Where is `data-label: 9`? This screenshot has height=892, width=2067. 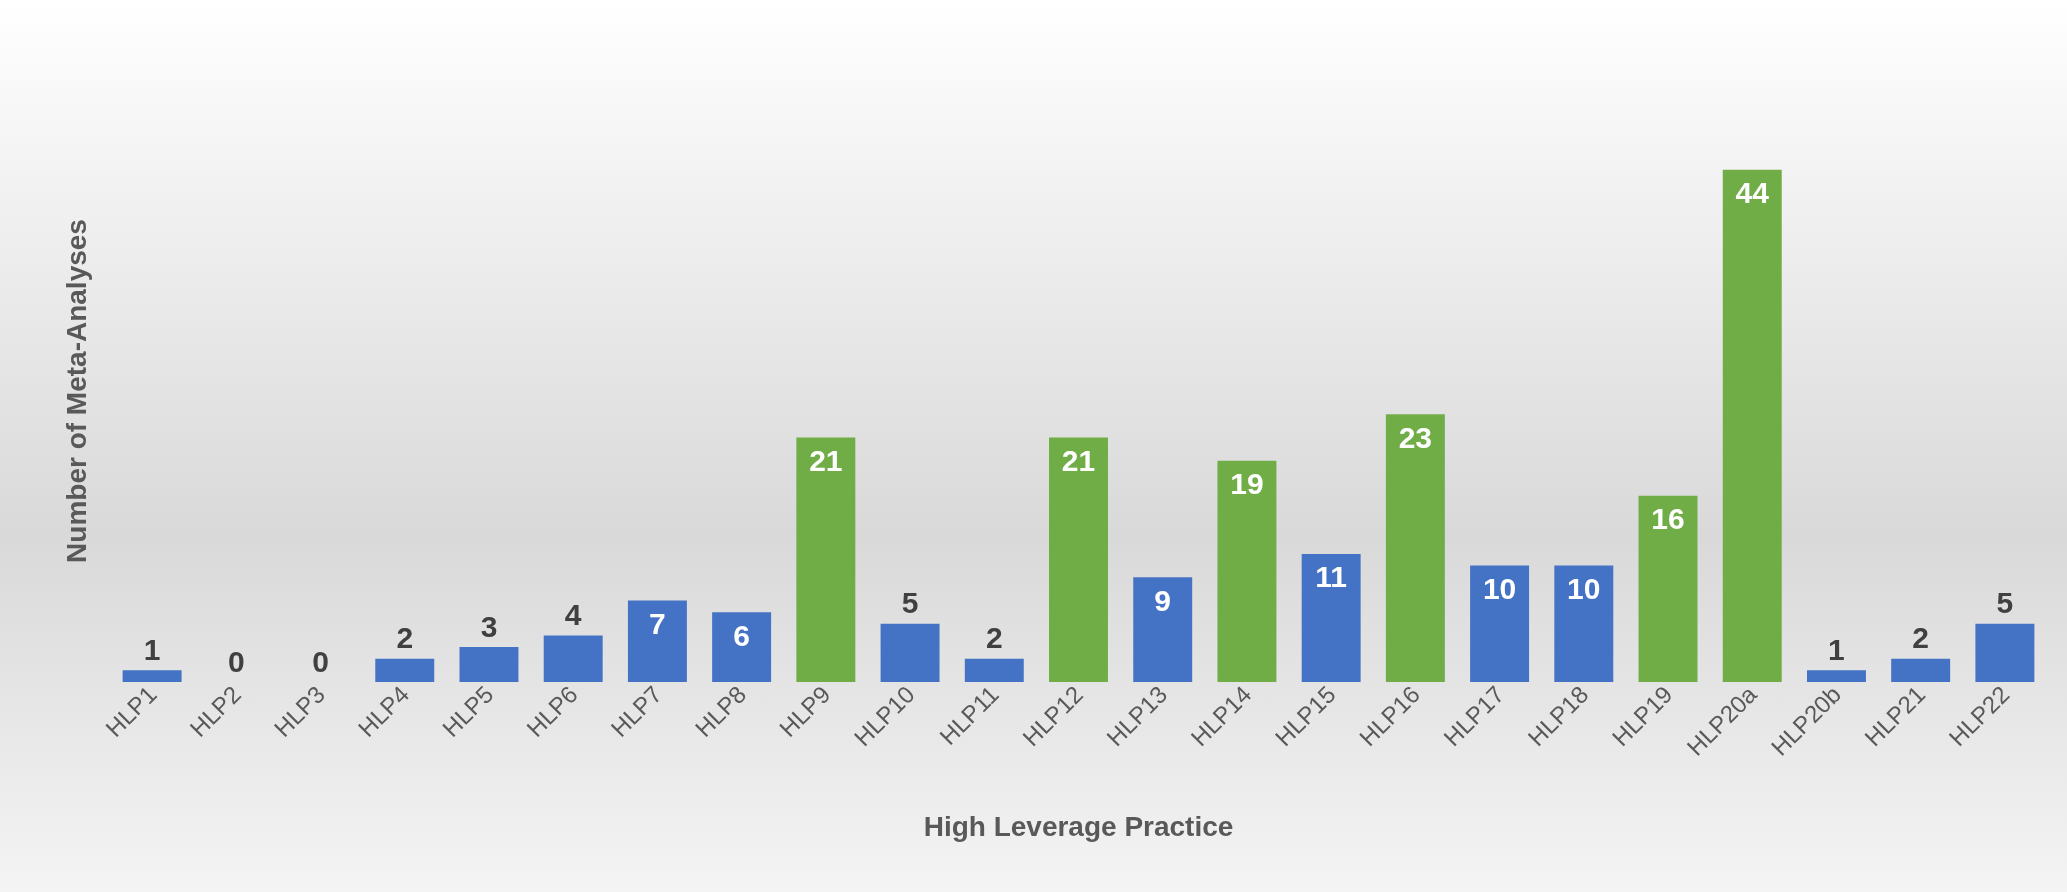 data-label: 9 is located at coordinates (1163, 600).